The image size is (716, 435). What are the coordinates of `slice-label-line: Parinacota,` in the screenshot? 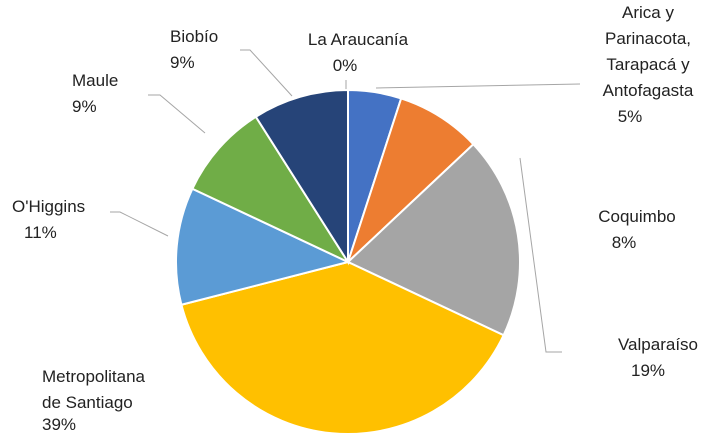 It's located at (648, 38).